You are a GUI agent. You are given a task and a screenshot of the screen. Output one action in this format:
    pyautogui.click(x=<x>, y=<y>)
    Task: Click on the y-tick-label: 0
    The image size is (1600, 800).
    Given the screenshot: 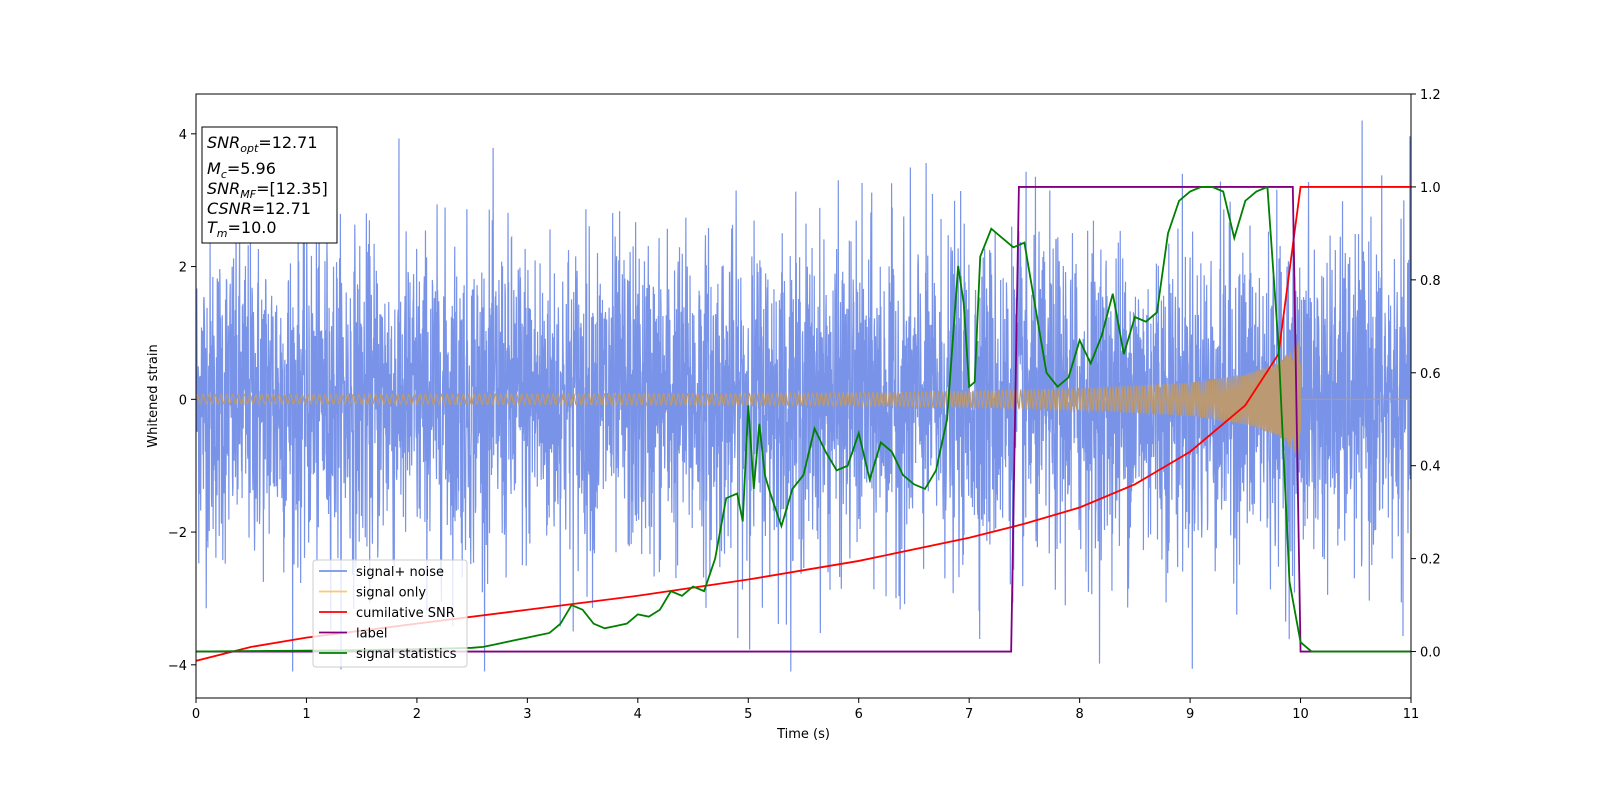 What is the action you would take?
    pyautogui.click(x=183, y=400)
    